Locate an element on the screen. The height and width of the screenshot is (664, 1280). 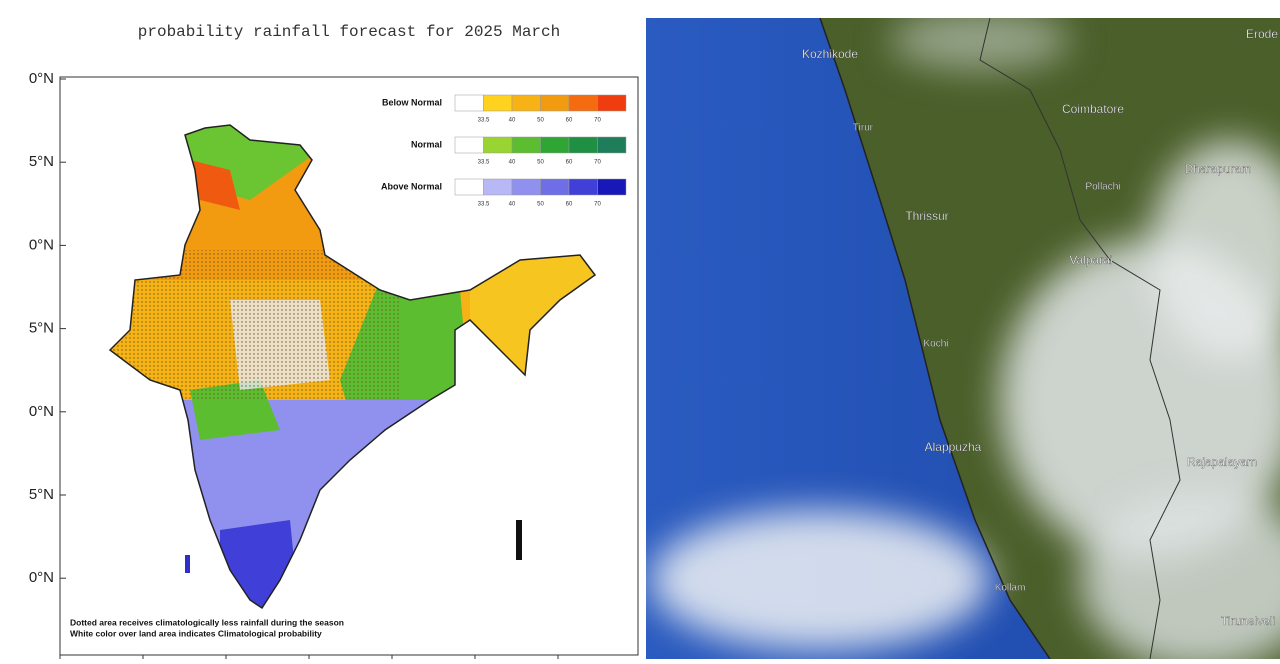
legend-label: Above Normal is located at coordinates (411, 186).